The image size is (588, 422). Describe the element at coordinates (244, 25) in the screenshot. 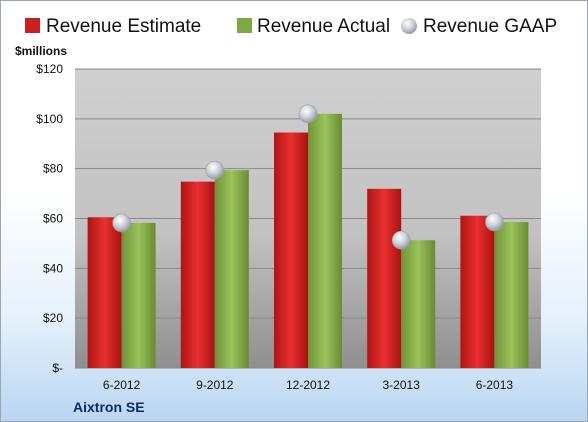

I see `legend-swatch-revenue-actual` at that location.